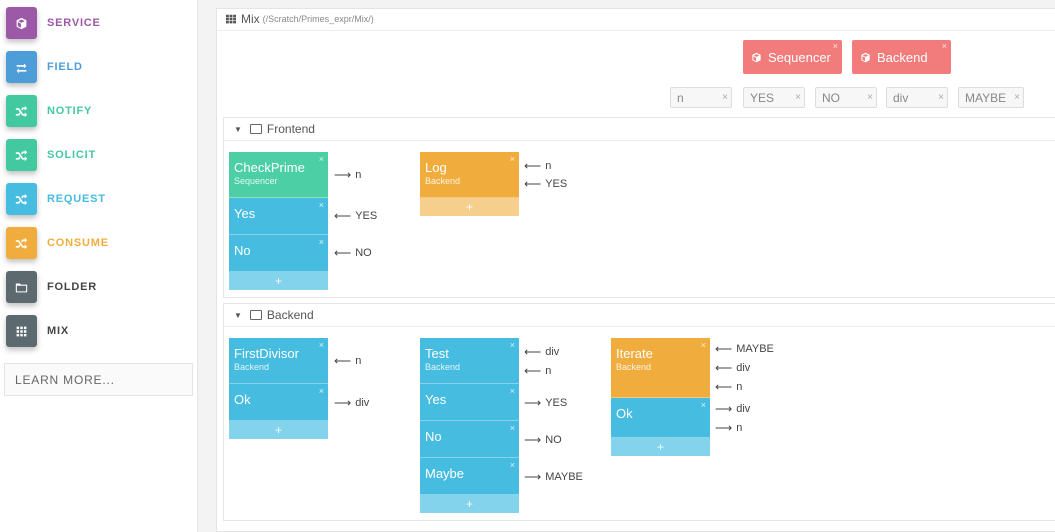  I want to click on node-firstdivisor: FirstDivisor Backend × Ok × +, so click(278, 388).